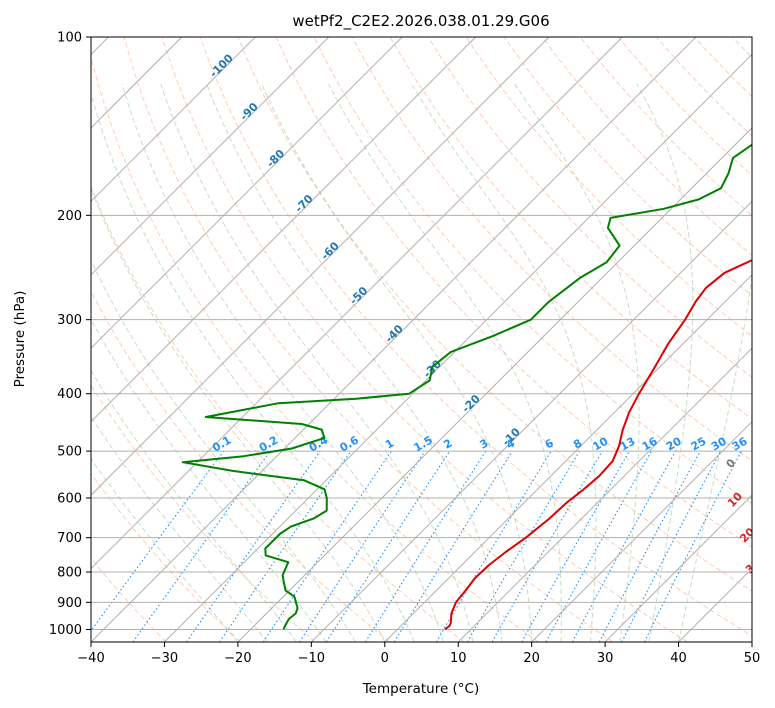 The height and width of the screenshot is (708, 775). What do you see at coordinates (275, 158) in the screenshot?
I see `isotherm-label: -80` at bounding box center [275, 158].